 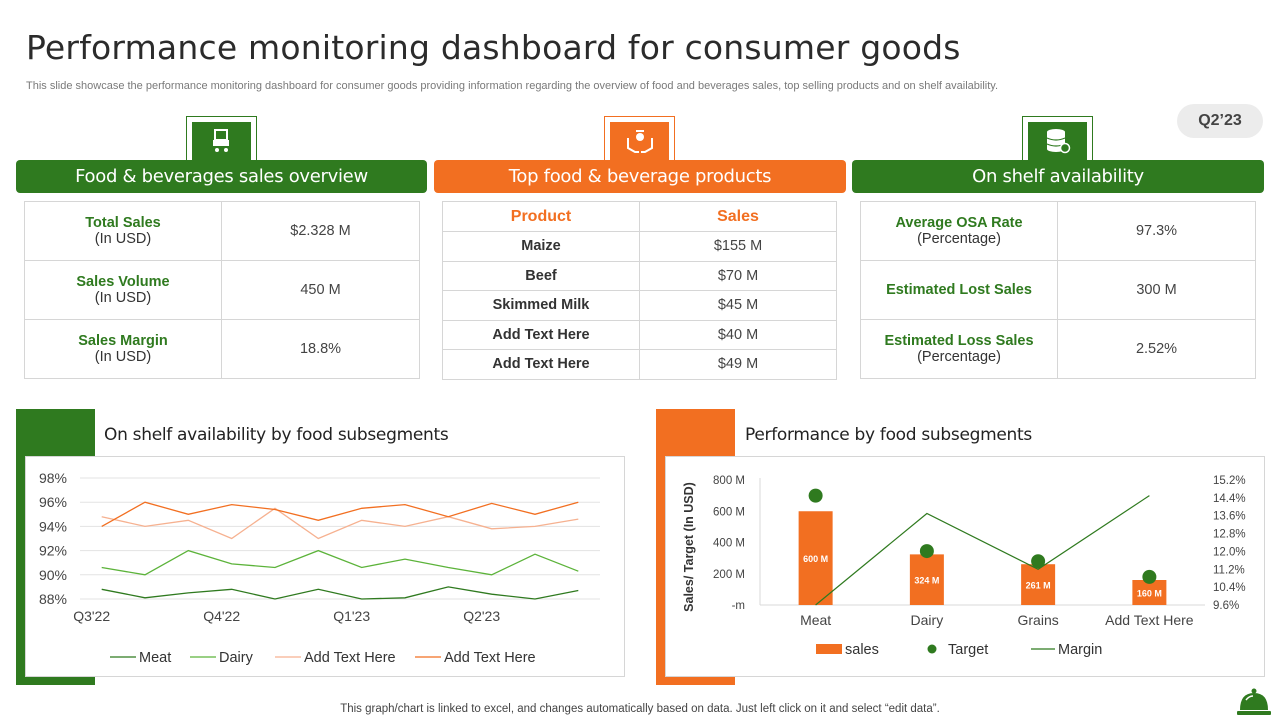 I want to click on product-sales: $155 M, so click(x=738, y=246).